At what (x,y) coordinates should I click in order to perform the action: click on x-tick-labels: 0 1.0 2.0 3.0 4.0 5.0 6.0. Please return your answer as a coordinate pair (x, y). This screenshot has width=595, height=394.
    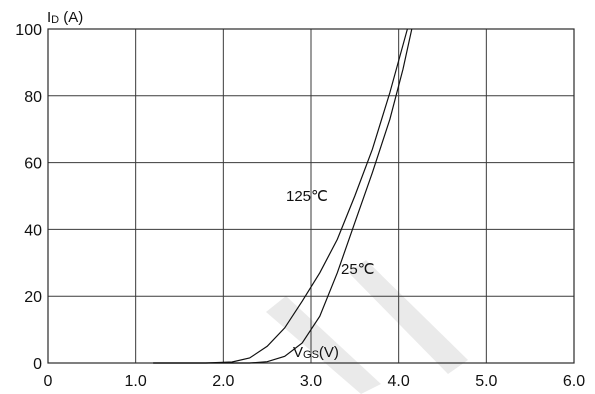
    Looking at the image, I should click on (315, 381).